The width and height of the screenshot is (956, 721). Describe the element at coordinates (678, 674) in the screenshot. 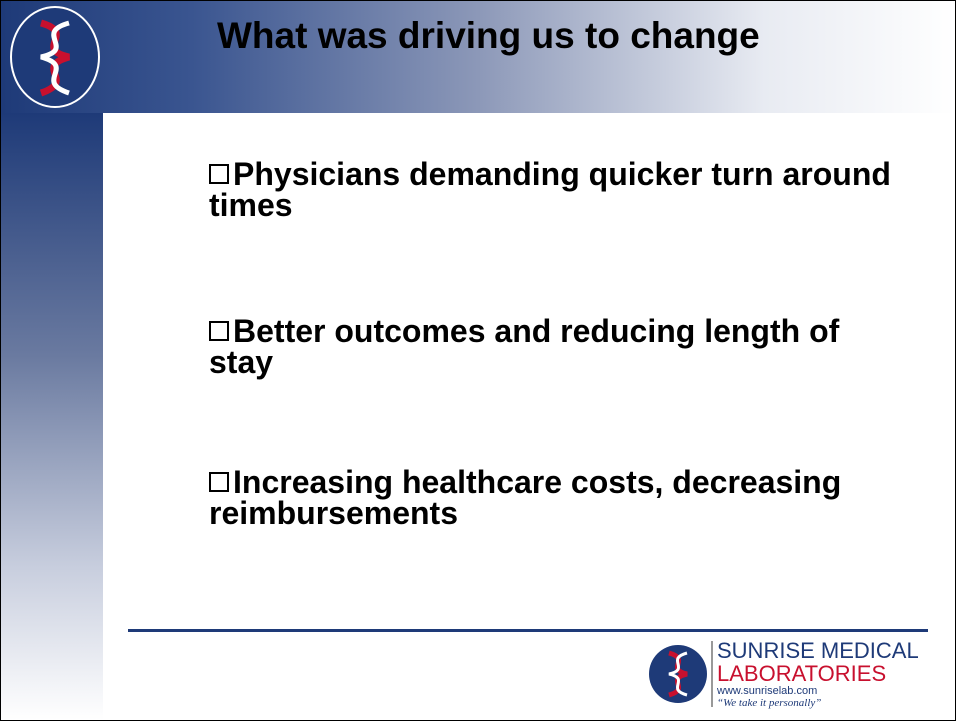

I see `footer-logo` at that location.